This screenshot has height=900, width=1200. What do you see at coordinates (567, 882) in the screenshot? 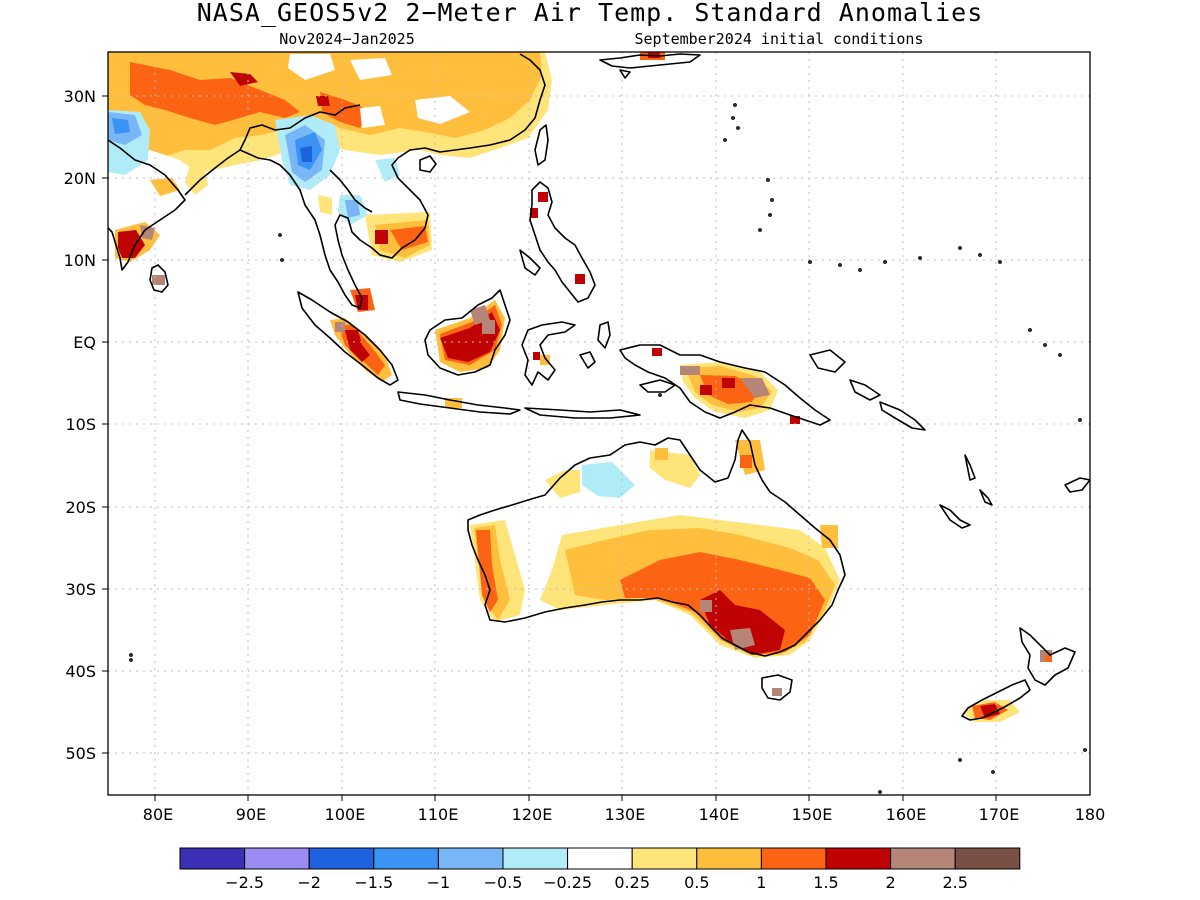
I see `colorbar-tick-label: −0.25` at bounding box center [567, 882].